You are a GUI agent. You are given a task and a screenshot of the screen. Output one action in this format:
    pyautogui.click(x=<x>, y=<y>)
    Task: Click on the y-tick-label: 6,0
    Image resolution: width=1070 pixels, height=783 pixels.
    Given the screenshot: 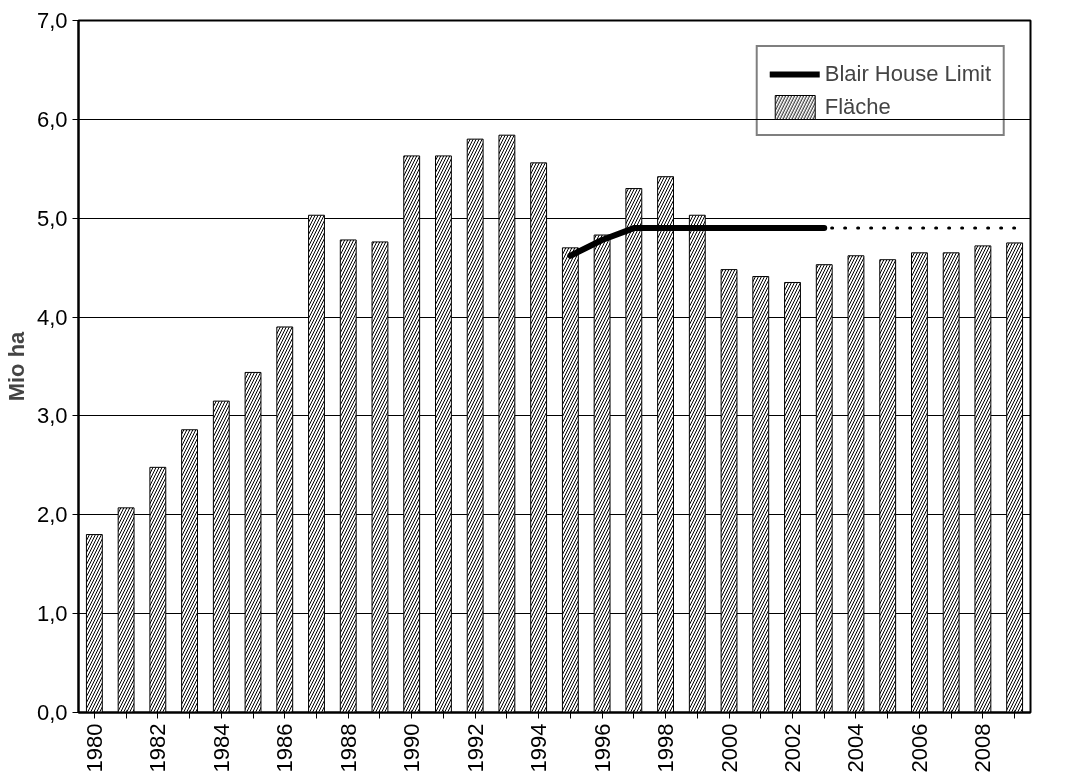 What is the action you would take?
    pyautogui.click(x=52, y=119)
    